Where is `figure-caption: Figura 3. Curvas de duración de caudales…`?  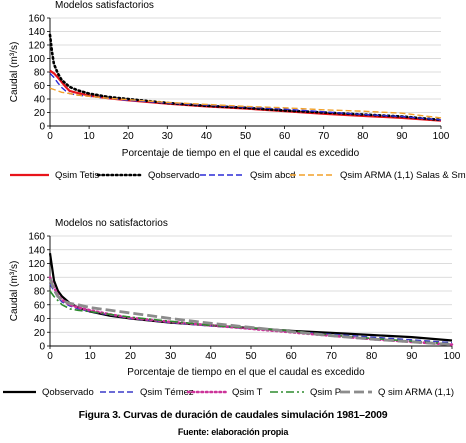
figure-caption: Figura 3. Curvas de duración de caudales… is located at coordinates (233, 415).